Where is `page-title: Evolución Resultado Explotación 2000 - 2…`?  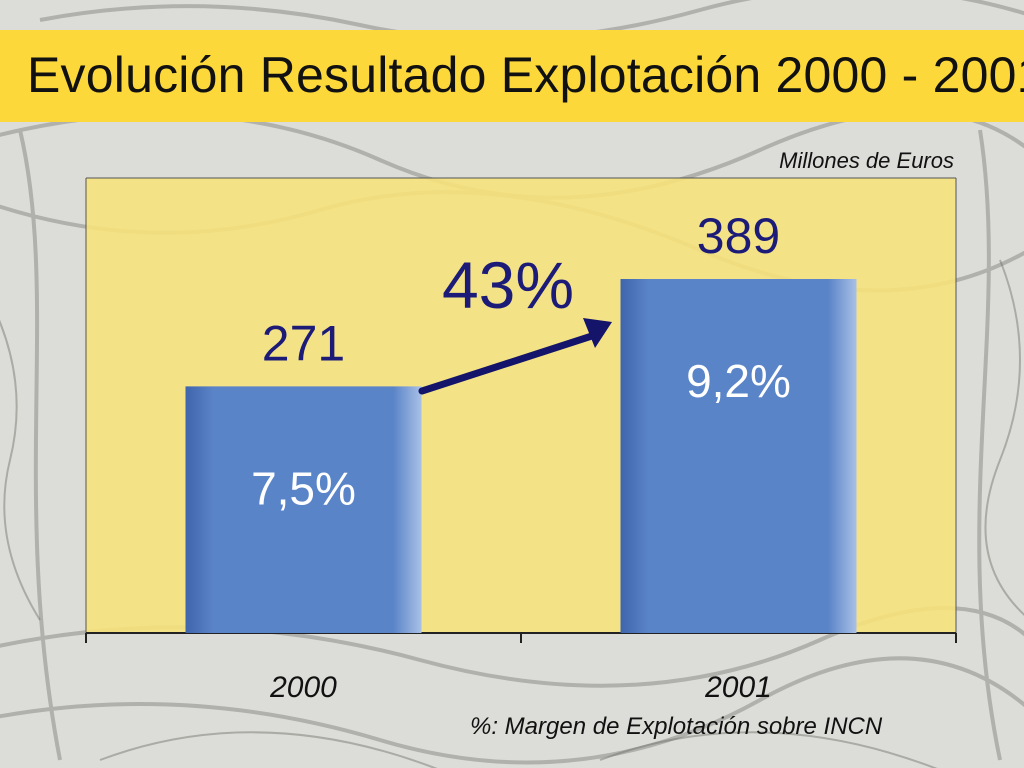
page-title: Evolución Resultado Explotación 2000 - 2… is located at coordinates (525, 75).